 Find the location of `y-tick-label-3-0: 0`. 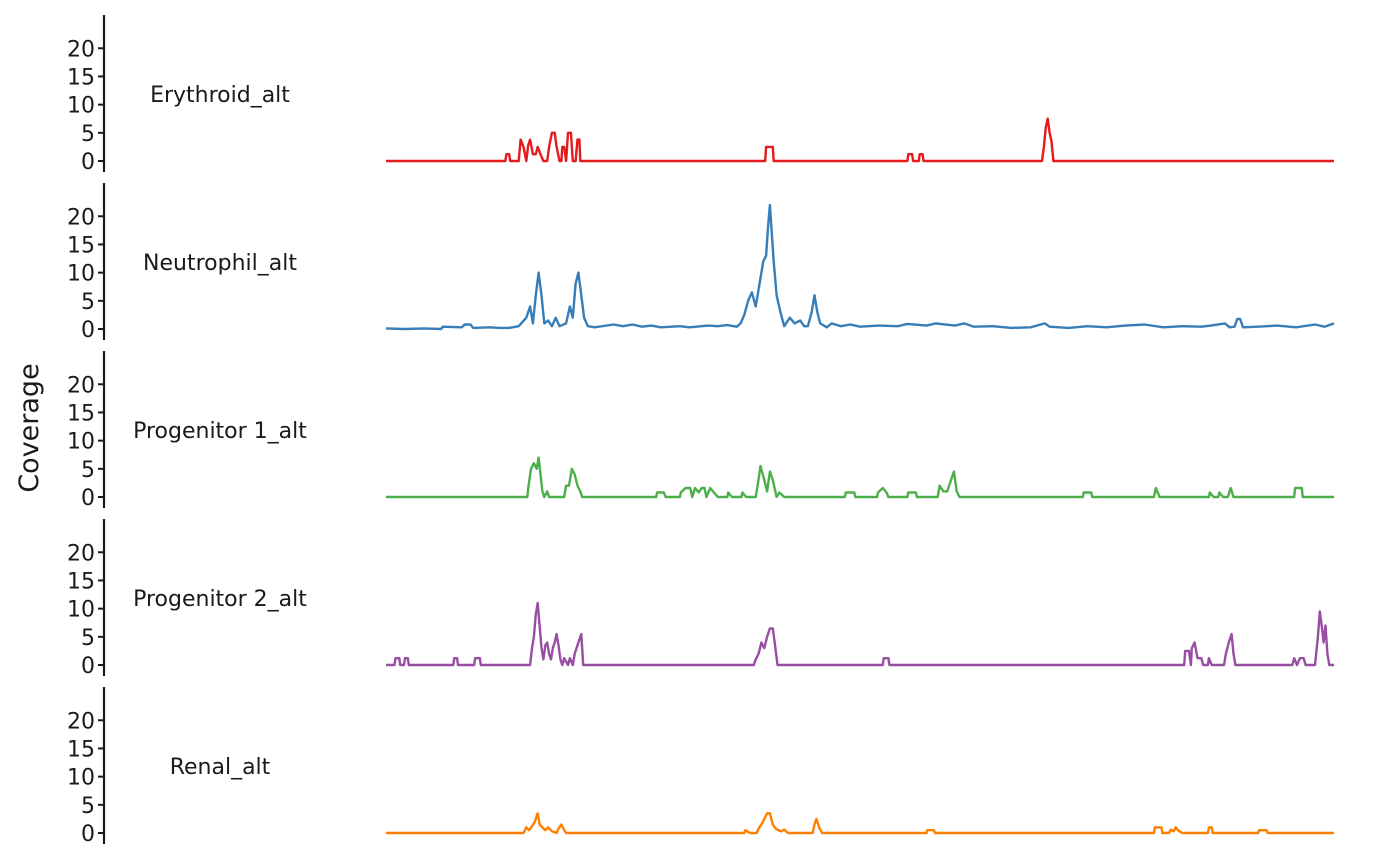

y-tick-label-3-0: 0 is located at coordinates (88, 498).